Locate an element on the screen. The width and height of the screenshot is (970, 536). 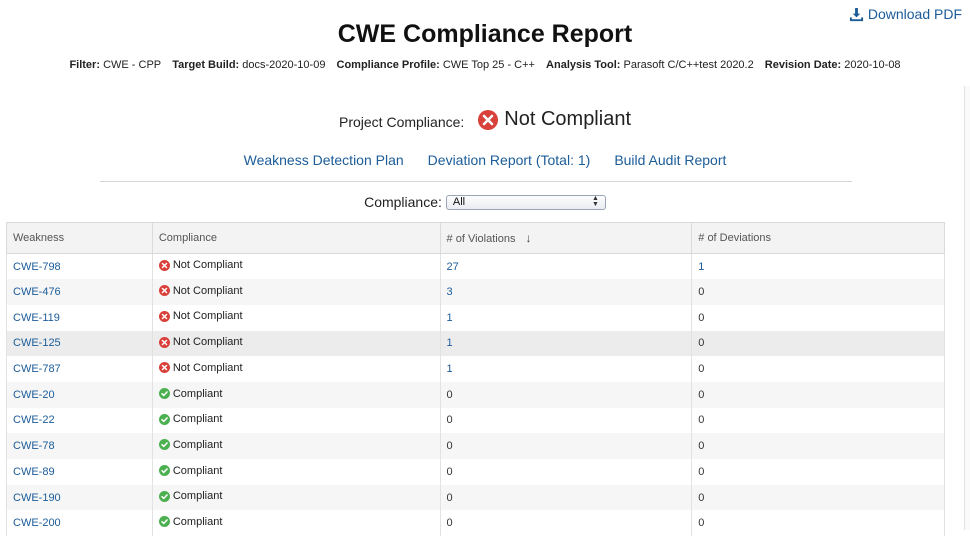
table-row: CWE-476 Not Compliant 3 0 is located at coordinates (476, 292).